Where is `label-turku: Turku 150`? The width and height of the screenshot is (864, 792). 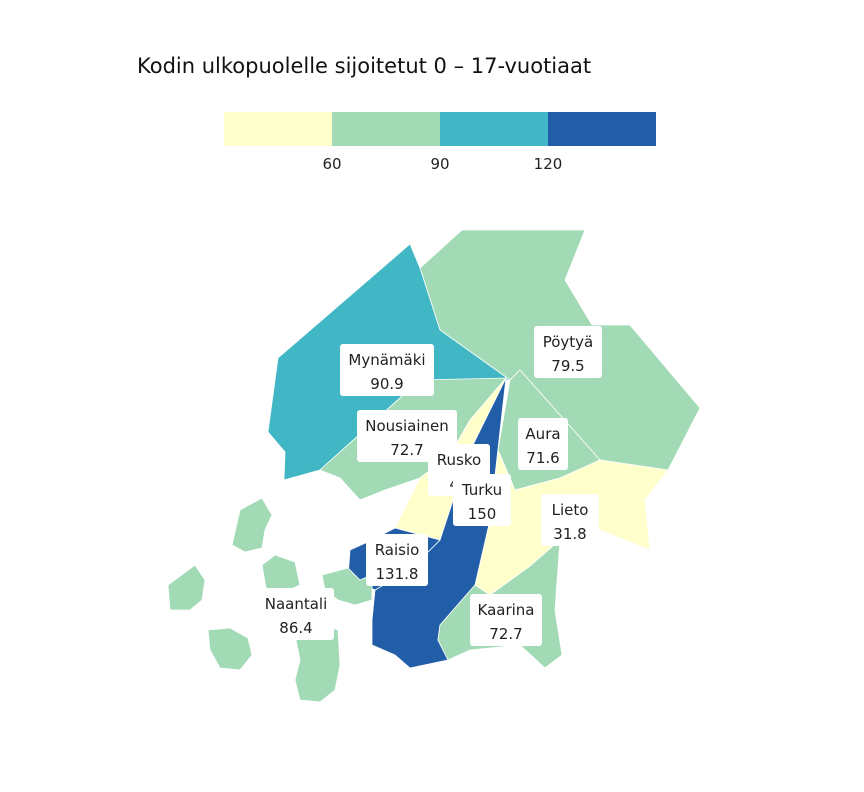
label-turku: Turku 150 is located at coordinates (482, 500).